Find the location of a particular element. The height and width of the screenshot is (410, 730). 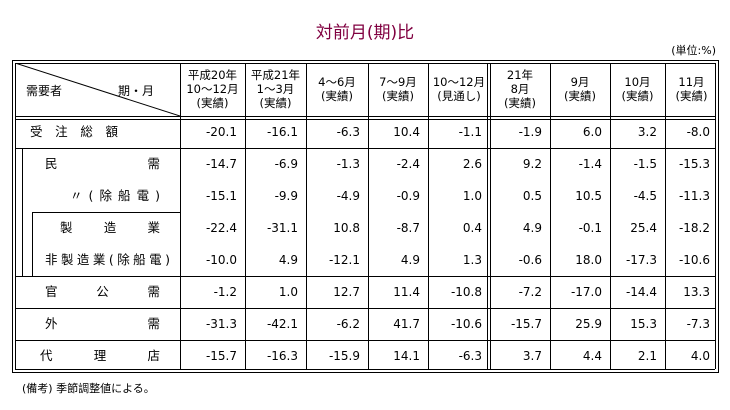

cell-value: -17.3 is located at coordinates (641, 260).